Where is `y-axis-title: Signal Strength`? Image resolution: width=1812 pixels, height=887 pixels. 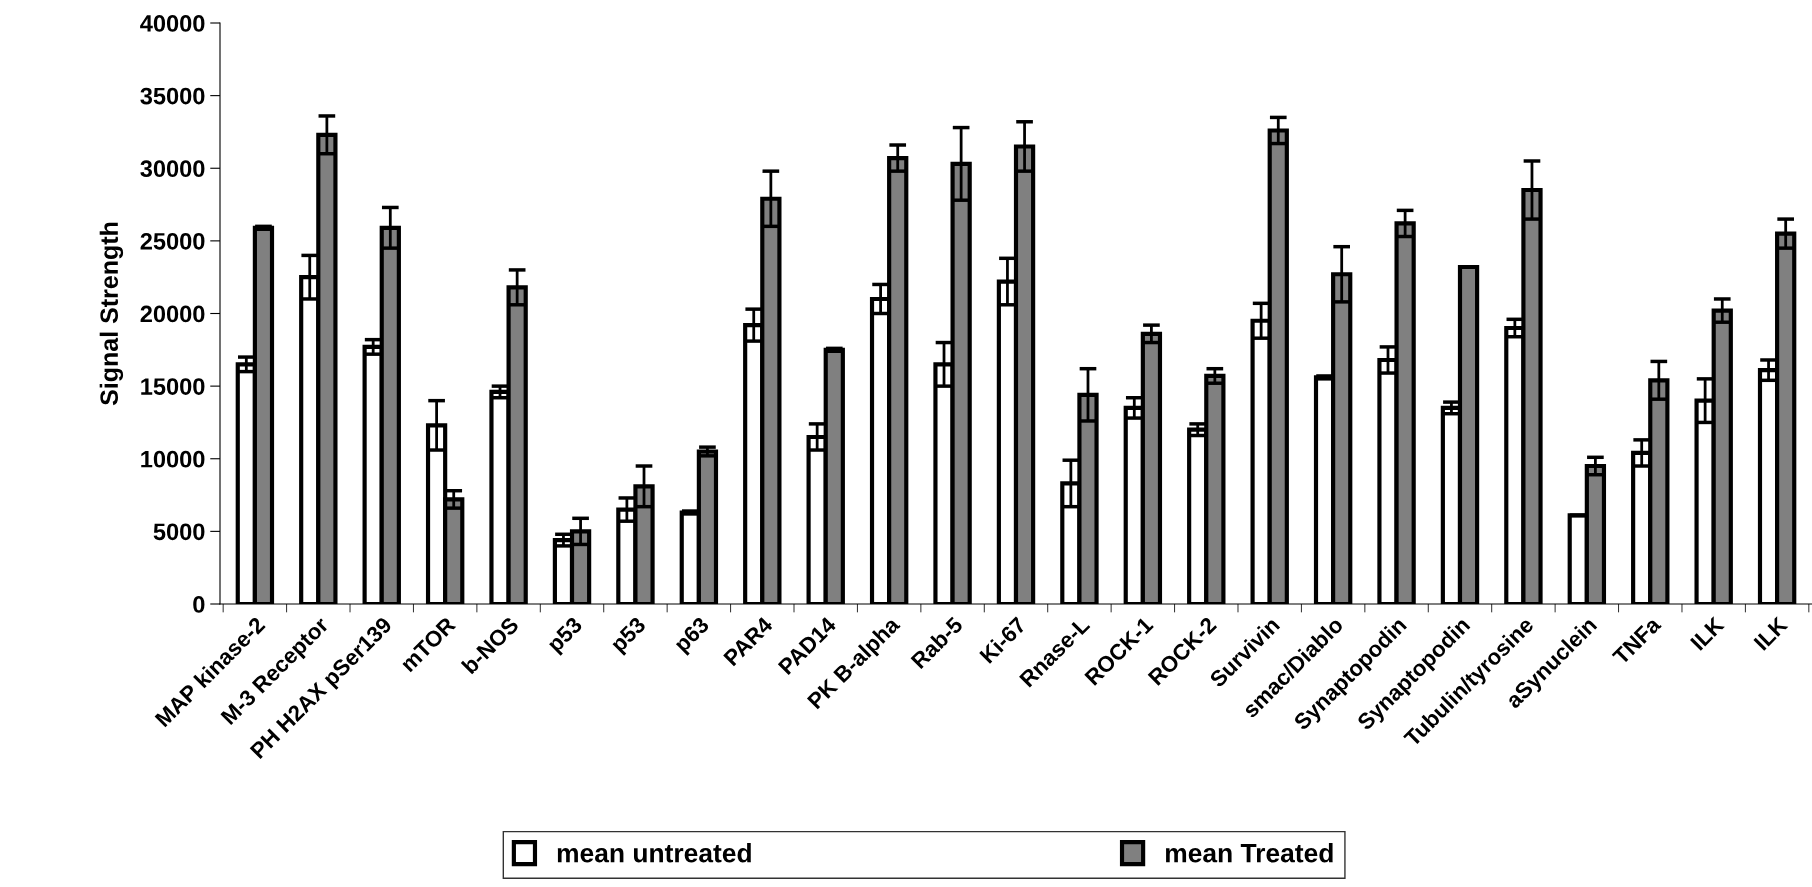
y-axis-title: Signal Strength is located at coordinates (111, 314).